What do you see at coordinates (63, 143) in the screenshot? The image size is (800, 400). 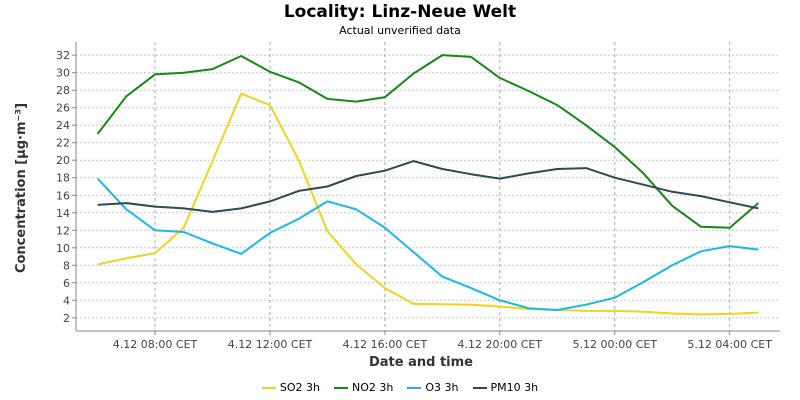 I see `y-tick-label: 22` at bounding box center [63, 143].